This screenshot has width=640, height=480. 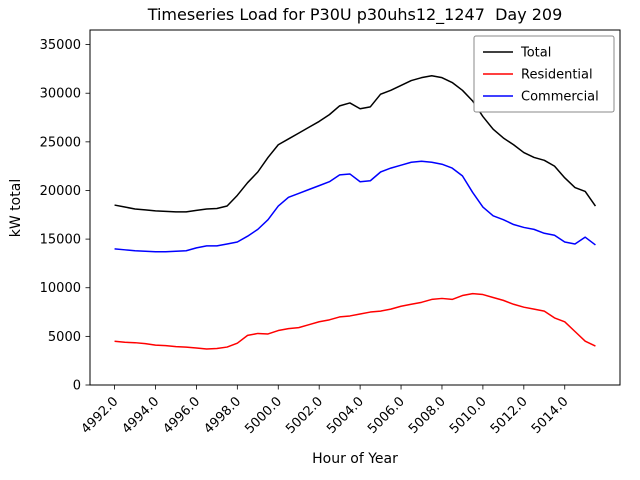 I want to click on x-tick-label: 4994.0, so click(x=141, y=415).